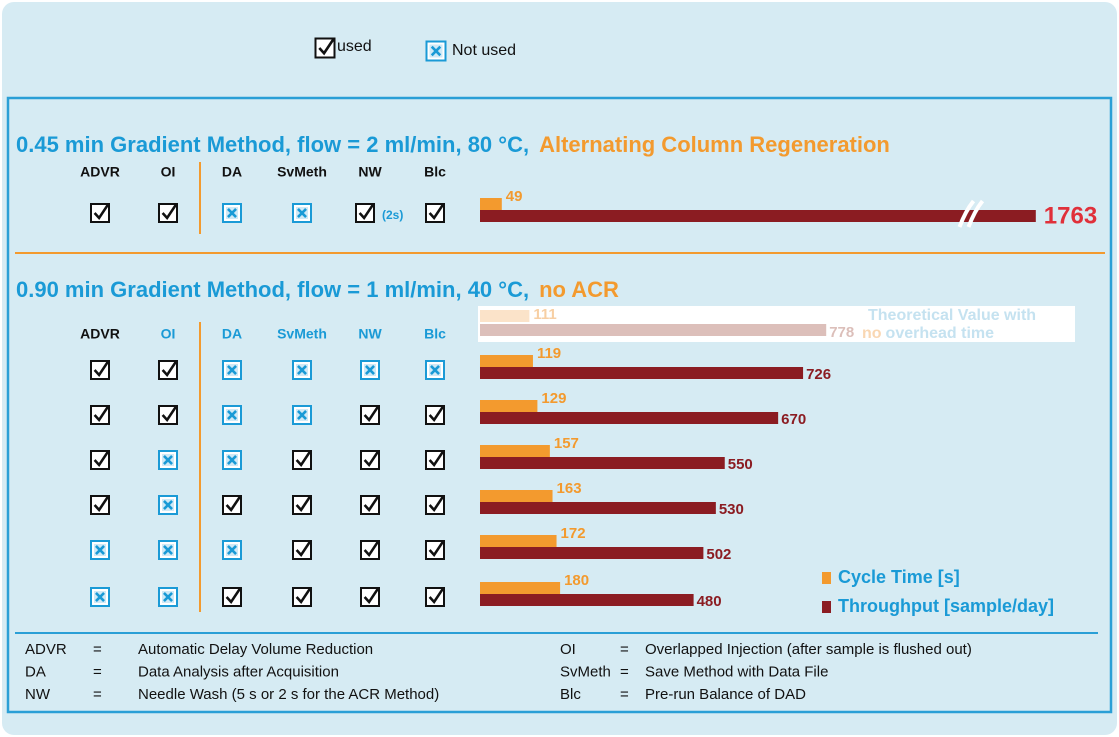  What do you see at coordinates (946, 606) in the screenshot?
I see `legend-label: Throughput [sample/day]` at bounding box center [946, 606].